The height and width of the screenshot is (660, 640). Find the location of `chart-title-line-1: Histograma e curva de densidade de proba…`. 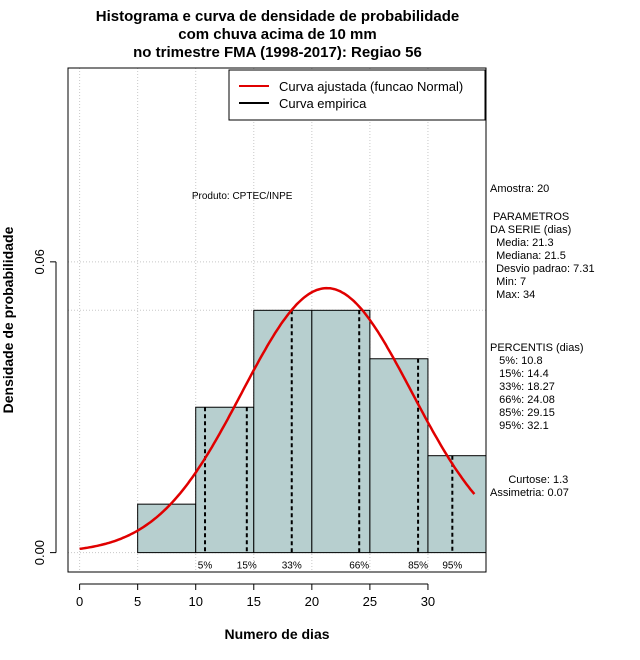

chart-title-line-1: Histograma e curva de densidade de proba… is located at coordinates (277, 16).